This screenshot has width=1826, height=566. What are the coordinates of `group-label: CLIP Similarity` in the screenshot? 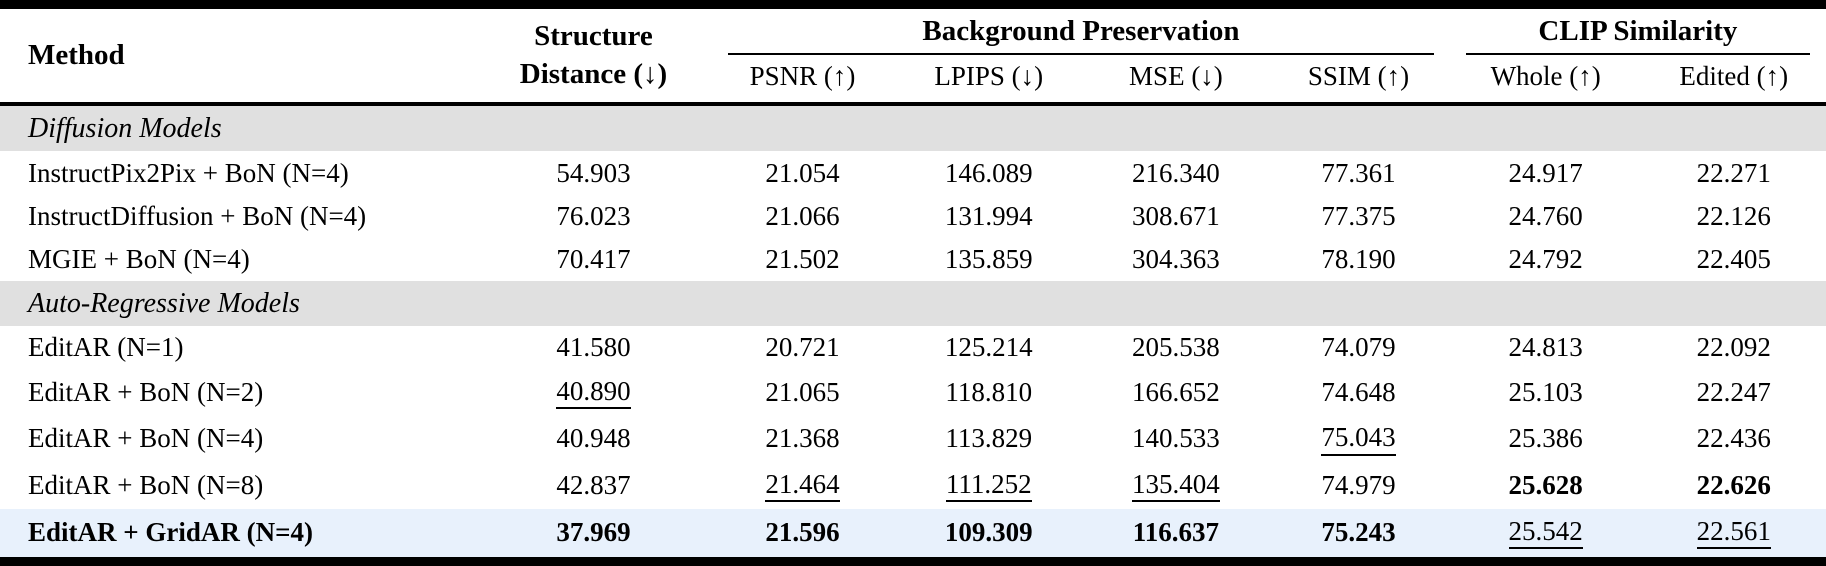 It's located at (1637, 35).